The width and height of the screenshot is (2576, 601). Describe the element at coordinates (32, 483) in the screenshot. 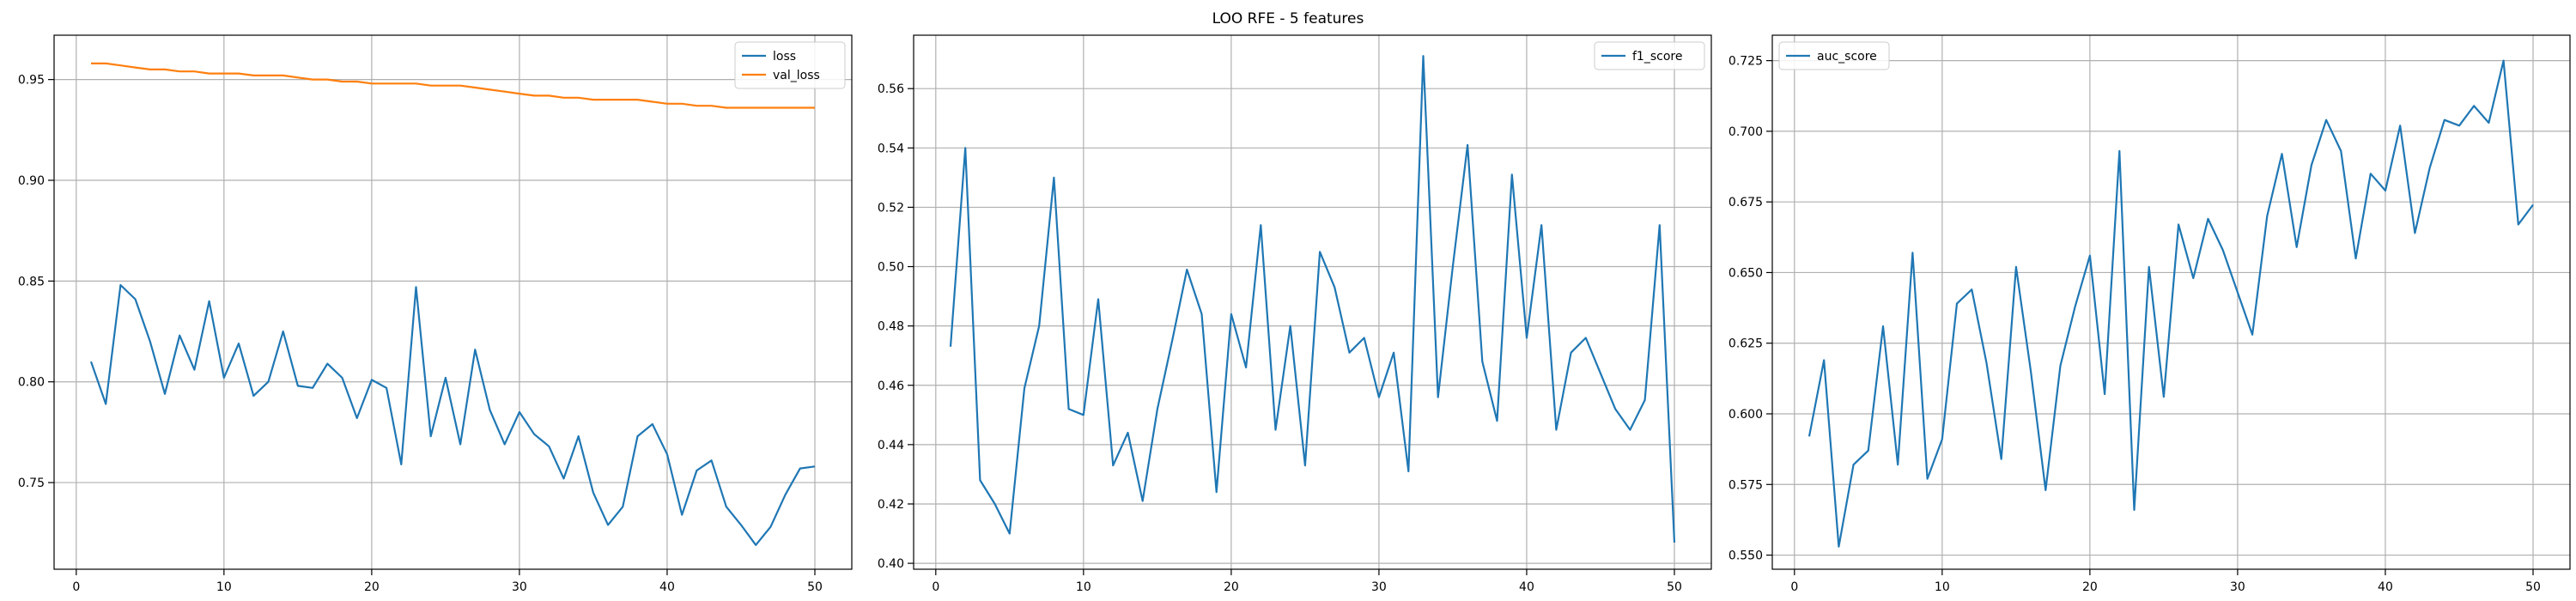

I see `y-tick-label: 0.75` at that location.